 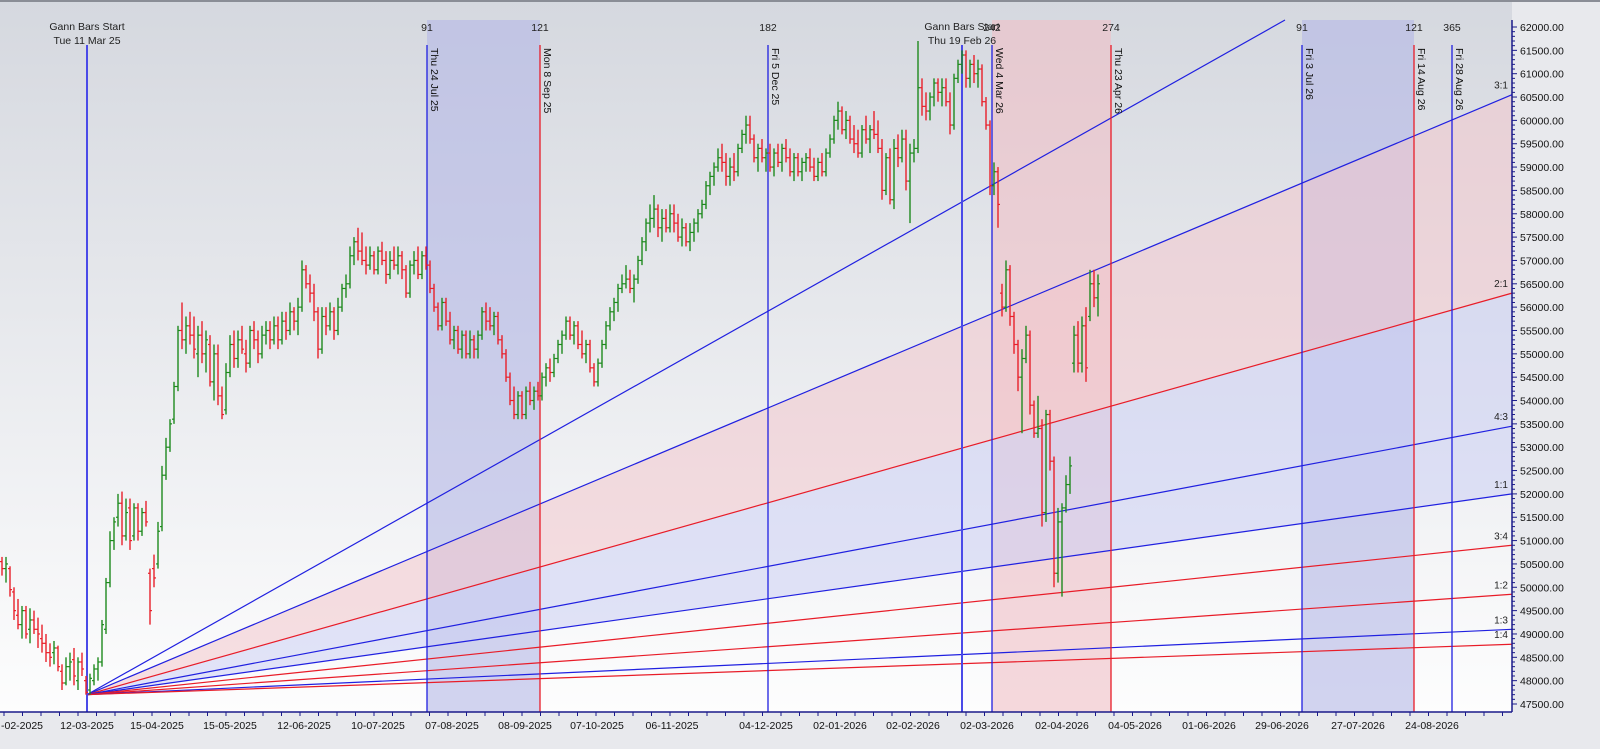 What do you see at coordinates (1542, 215) in the screenshot?
I see `y-tick-label: 58000.00` at bounding box center [1542, 215].